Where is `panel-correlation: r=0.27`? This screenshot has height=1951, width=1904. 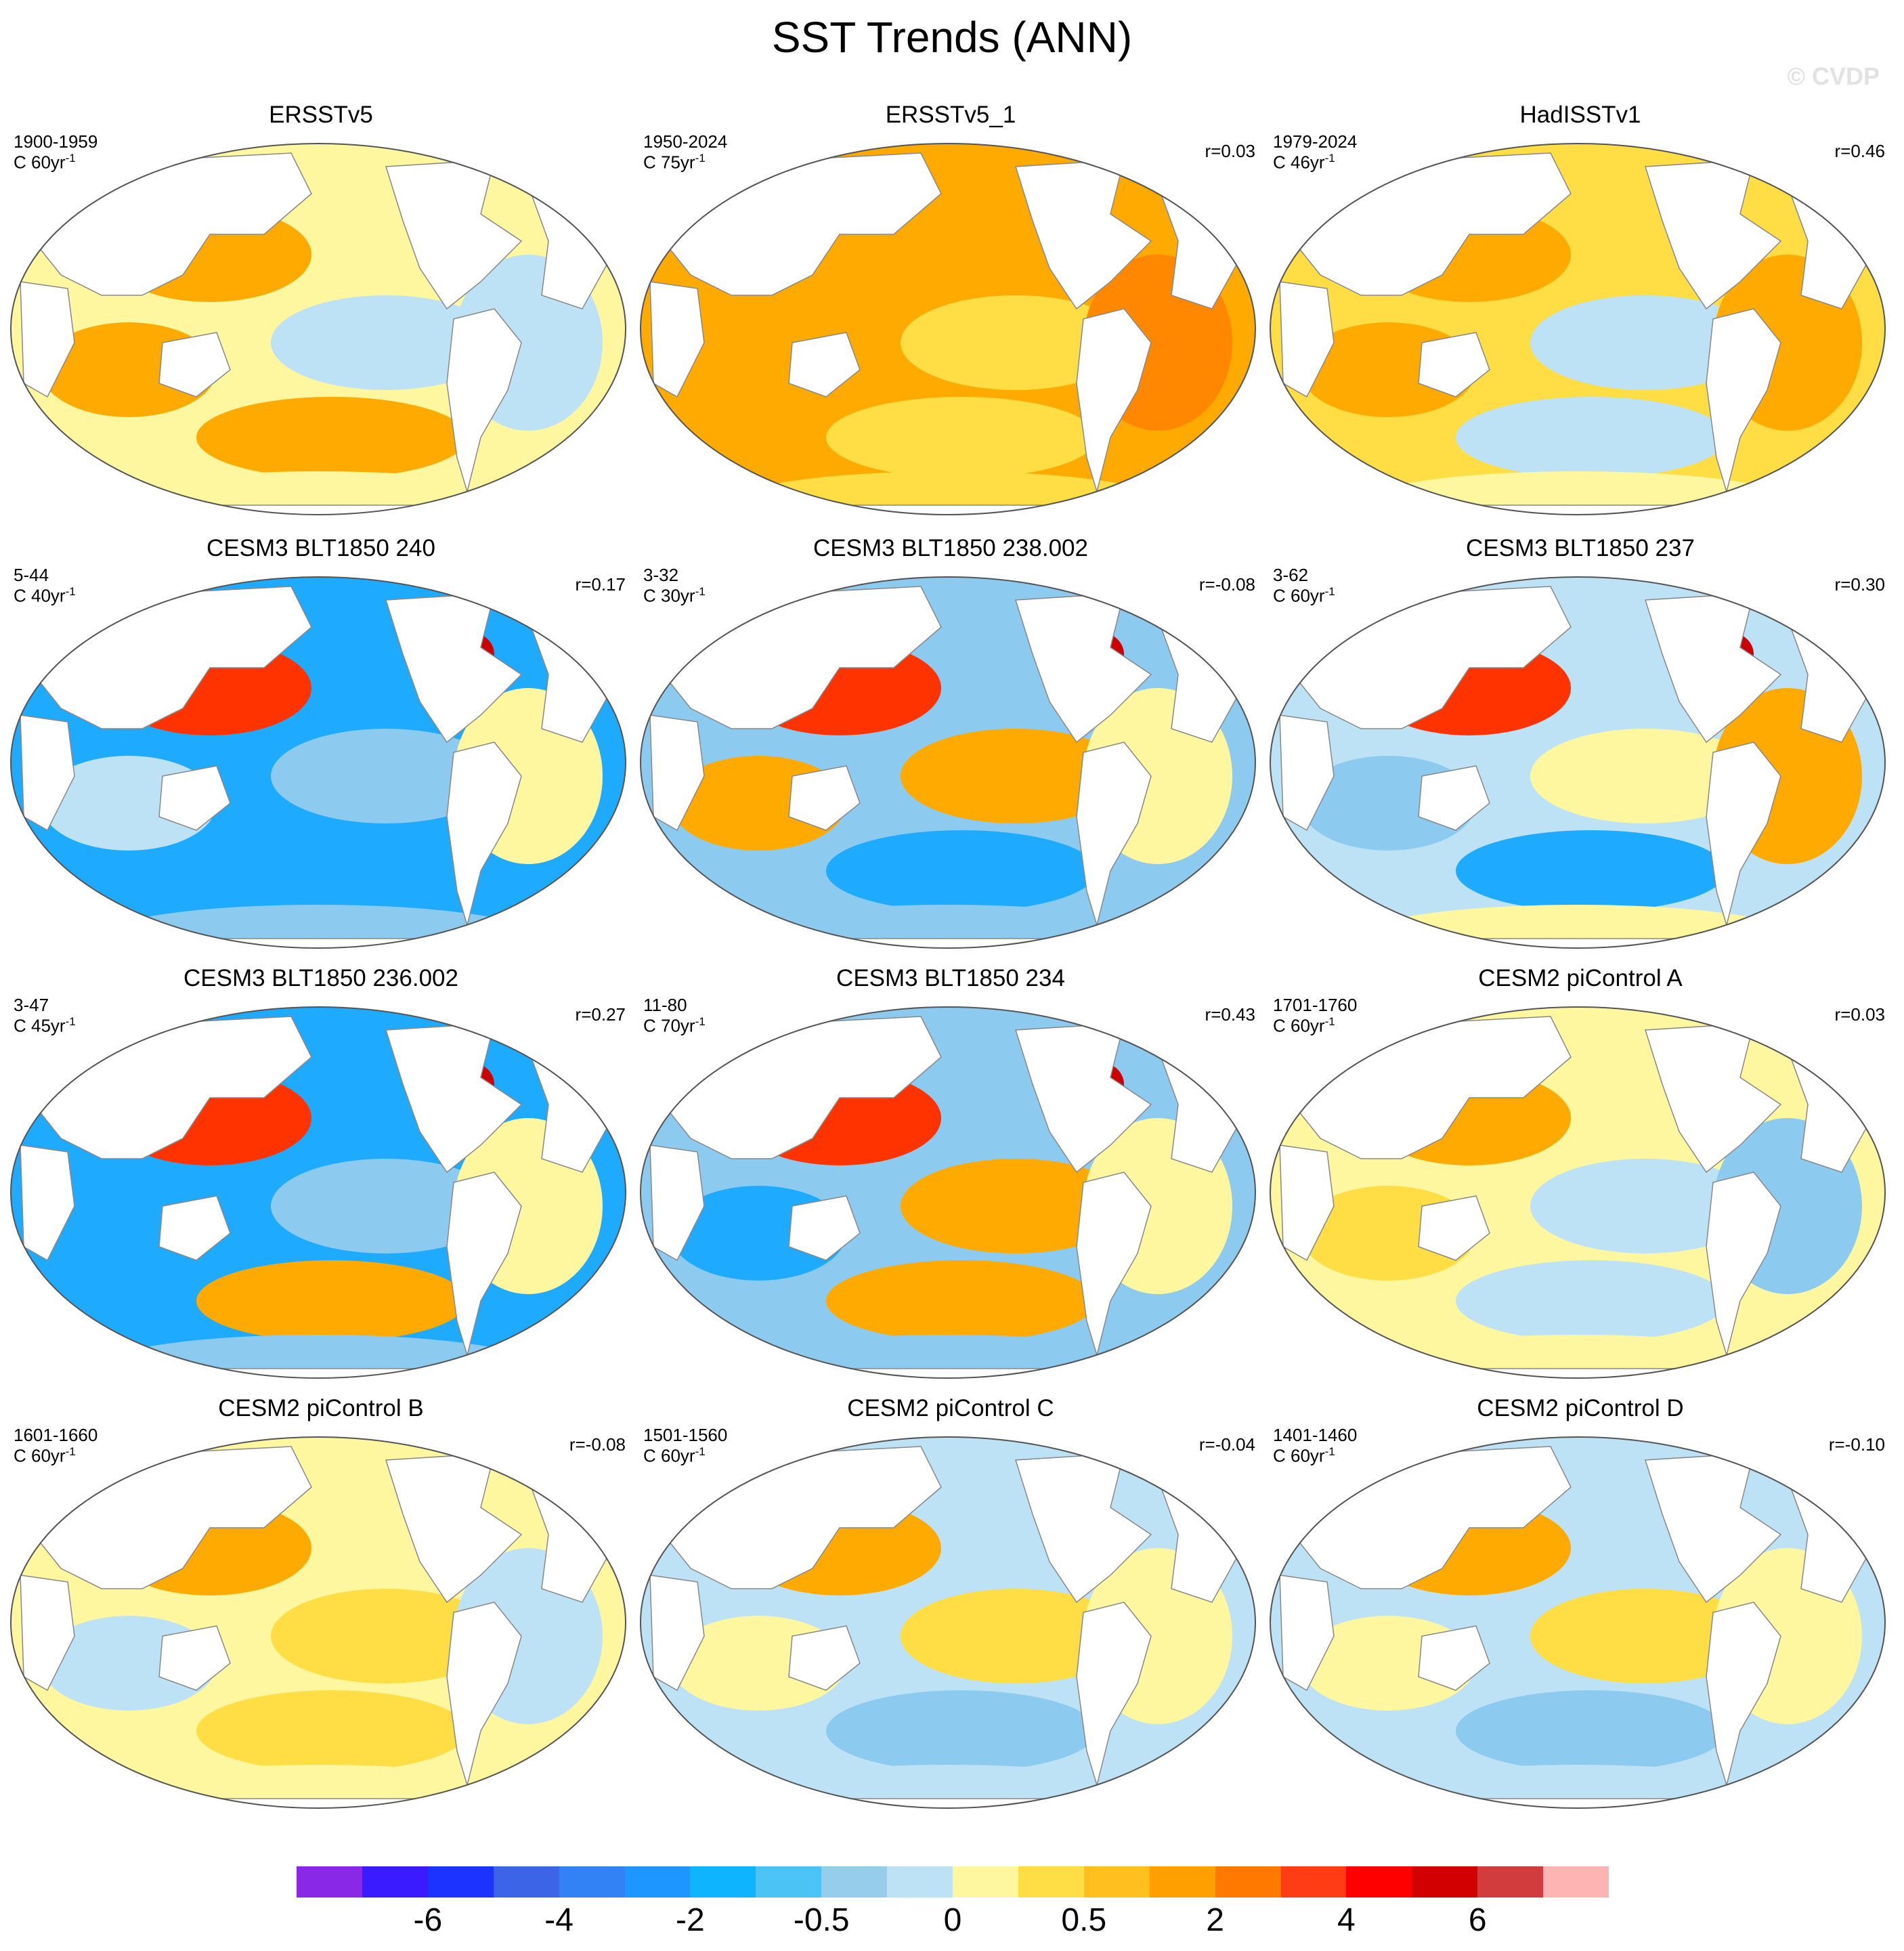
panel-correlation: r=0.27 is located at coordinates (601, 1014).